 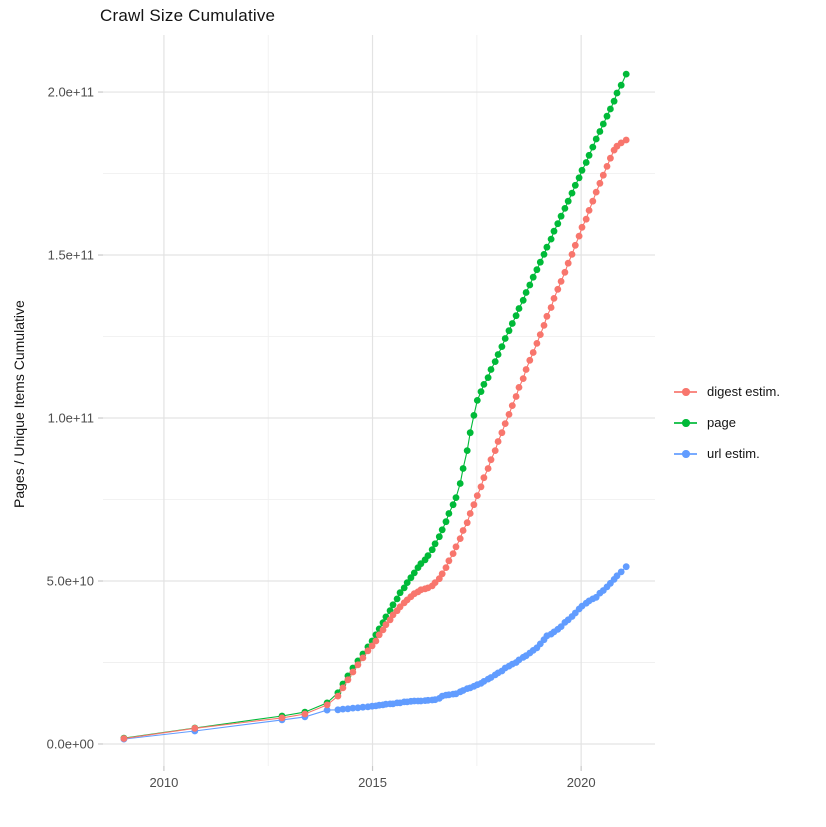 I want to click on legend-item-digest: digest estim., so click(x=727, y=391).